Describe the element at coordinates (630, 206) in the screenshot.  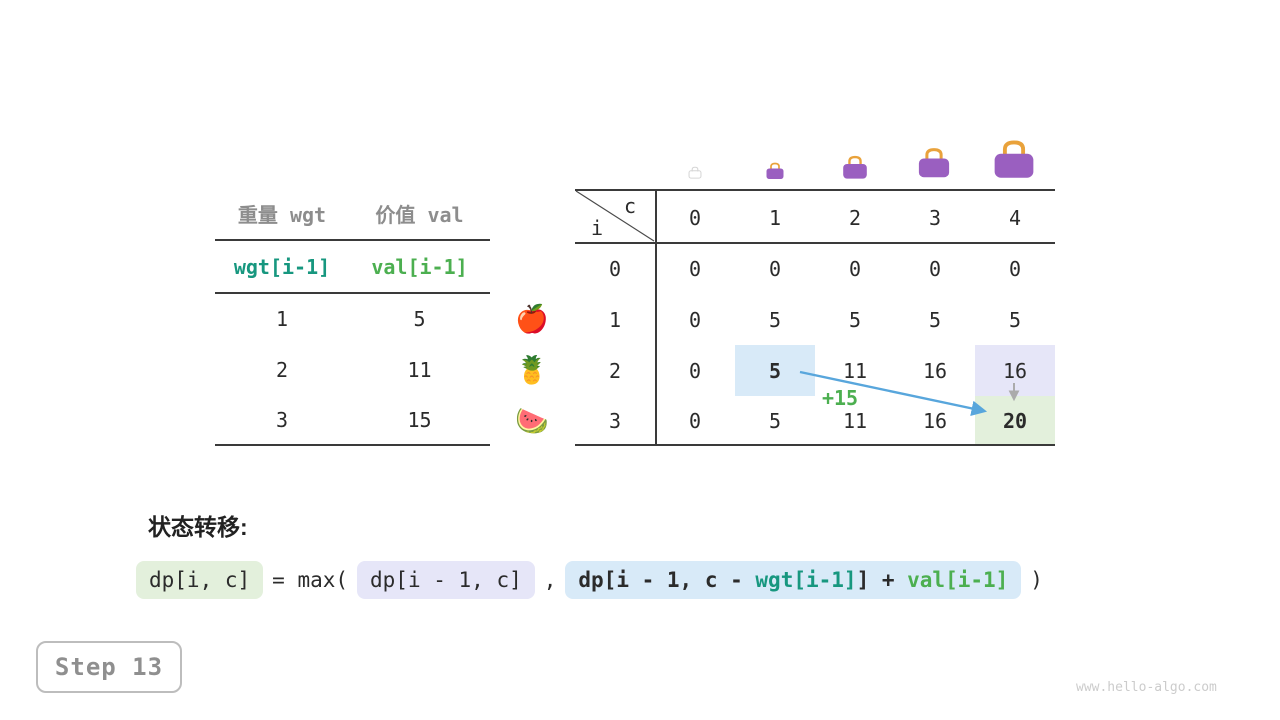
I see `dp-corner-col-label: c` at that location.